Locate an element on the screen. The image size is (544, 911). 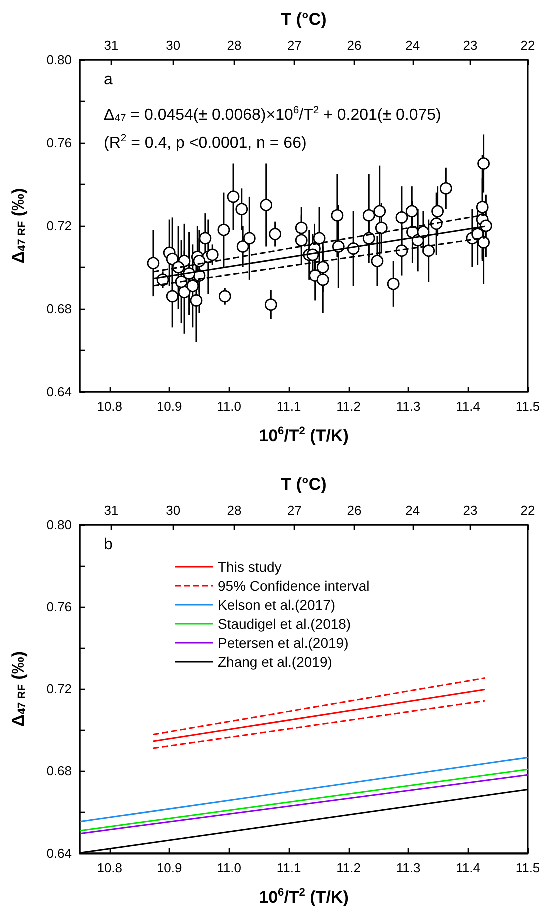
legend-label: Zhang et al.(2019) is located at coordinates (275, 662).